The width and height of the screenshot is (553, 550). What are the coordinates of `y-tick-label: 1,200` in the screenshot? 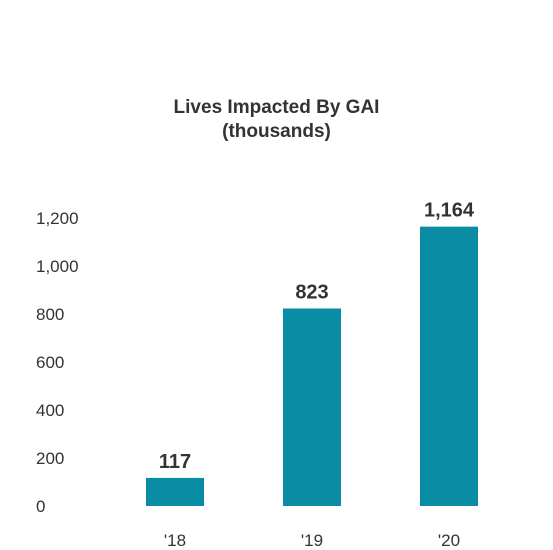 It's located at (57, 218).